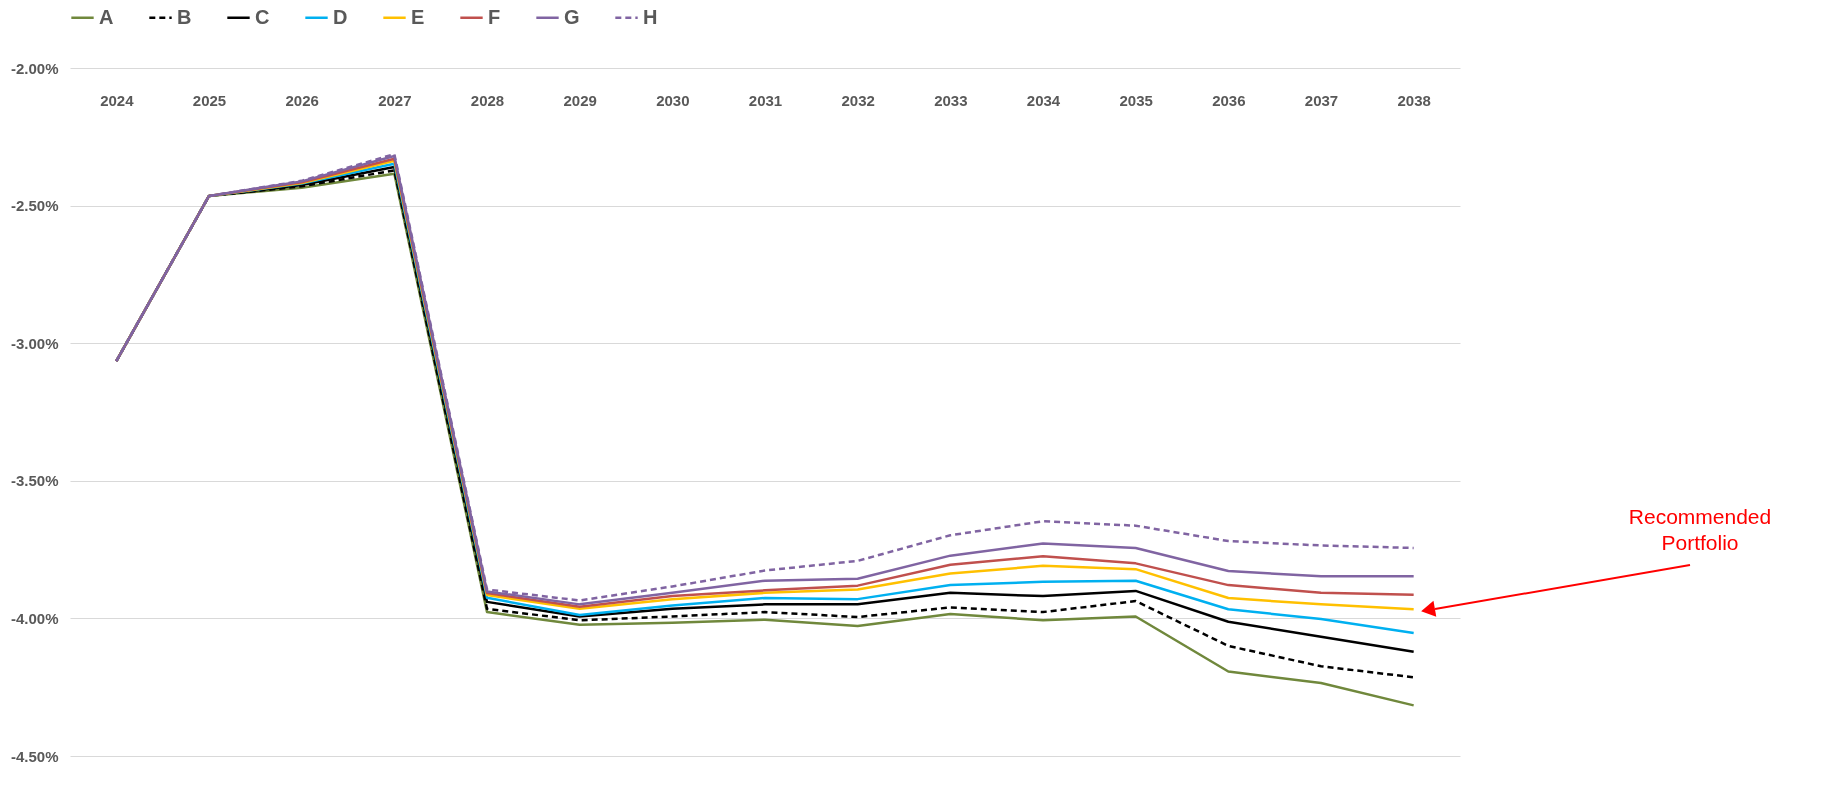 This screenshot has height=793, width=1825. I want to click on x-tick-label: 2026, so click(302, 100).